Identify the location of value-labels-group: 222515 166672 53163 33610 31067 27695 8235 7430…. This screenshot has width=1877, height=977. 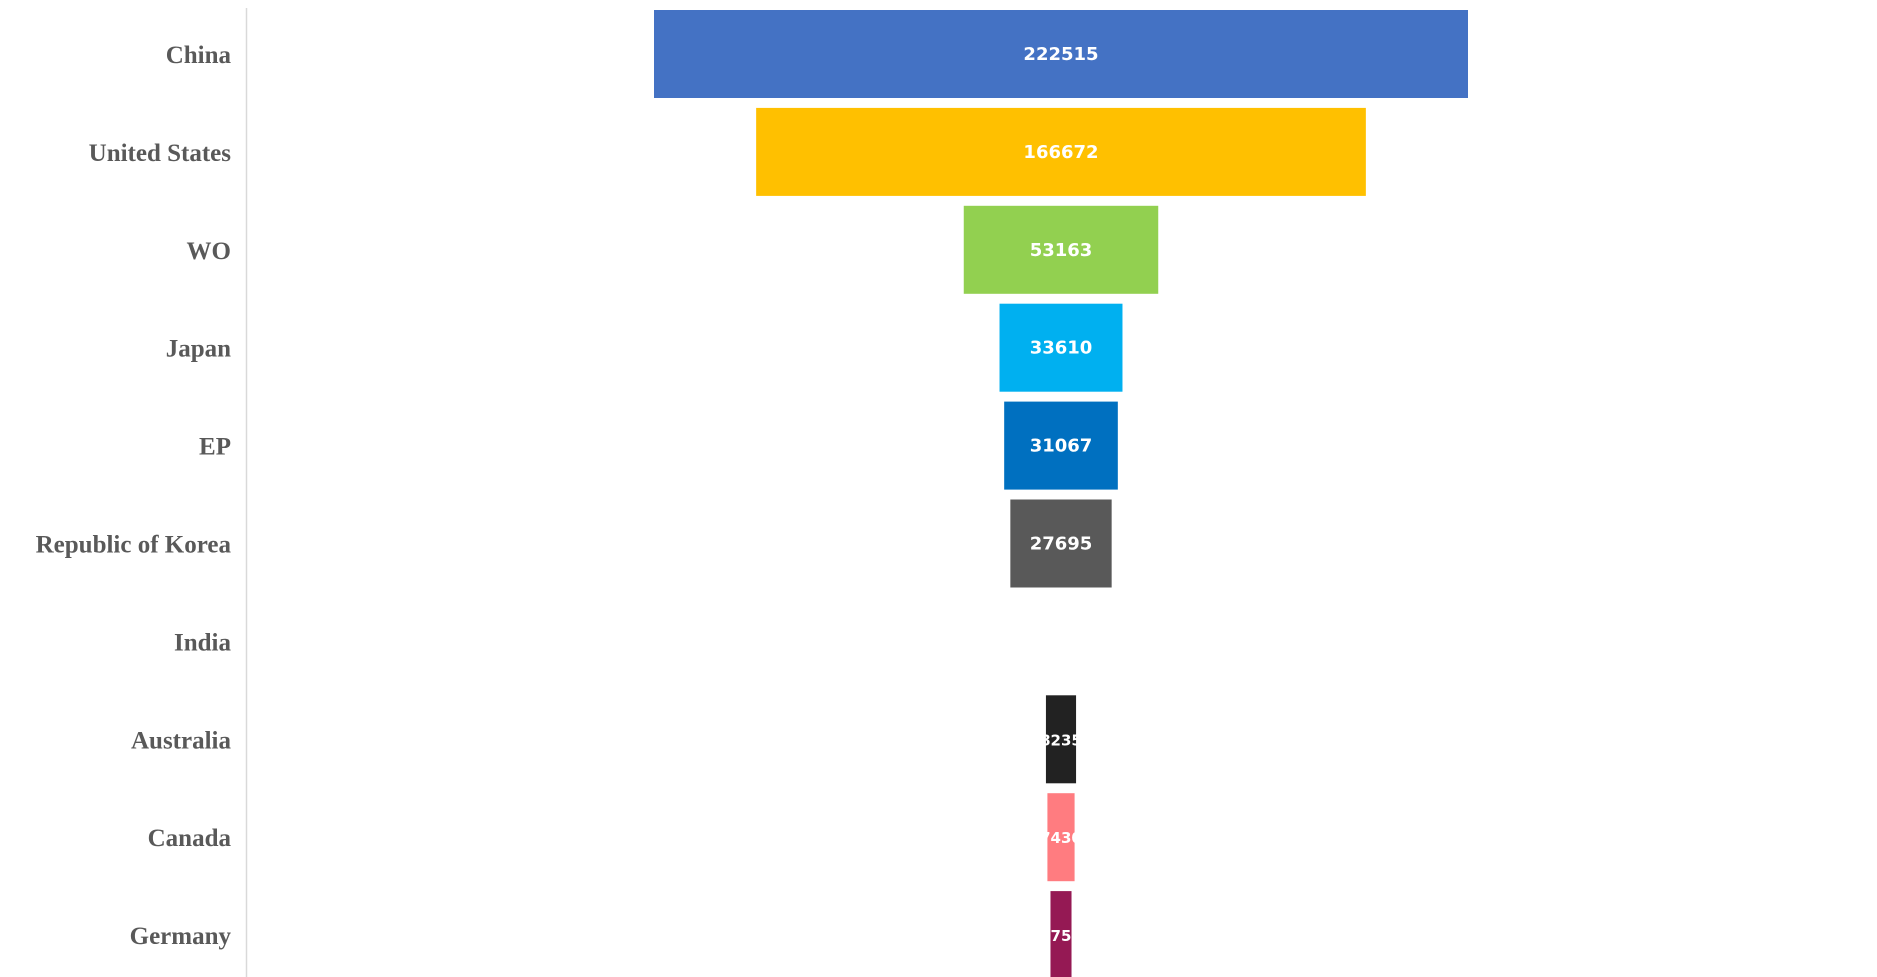
(1060, 494).